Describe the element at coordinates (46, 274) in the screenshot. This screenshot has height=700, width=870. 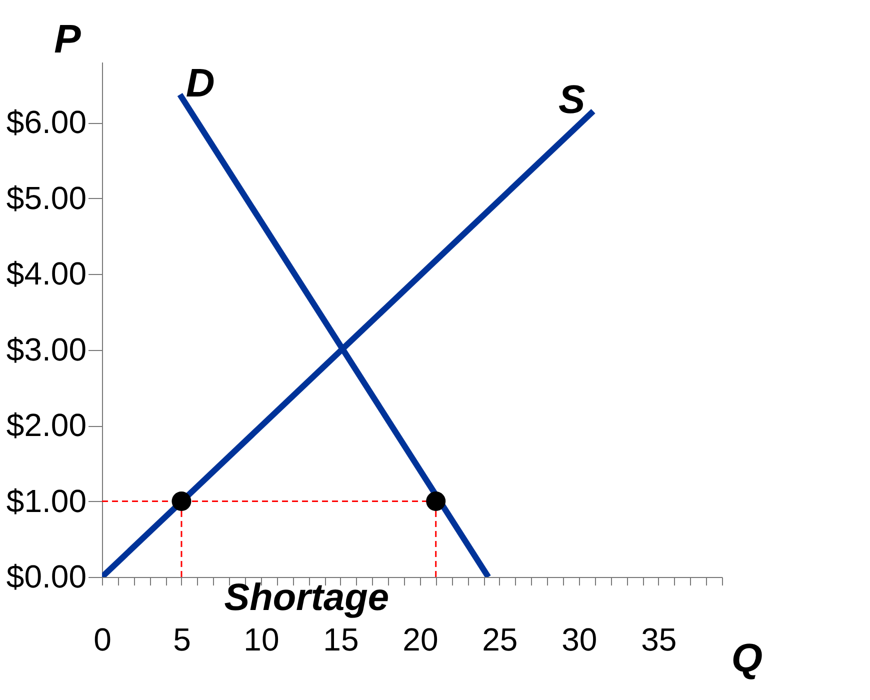
I see `y-tick-label: $4.00` at that location.